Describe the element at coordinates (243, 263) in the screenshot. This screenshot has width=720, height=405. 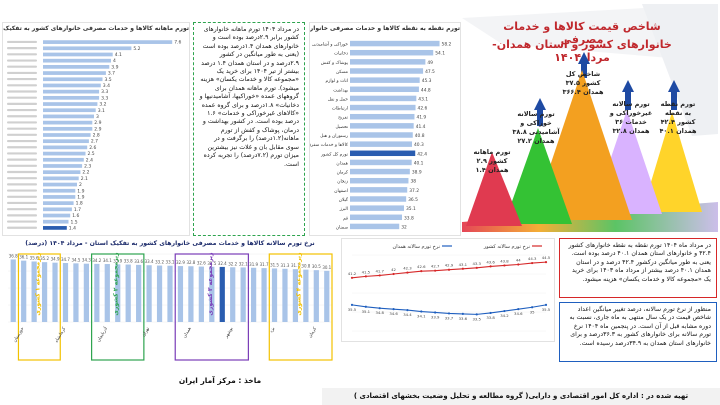
I see `column-bottom-value-22: 32.1` at that location.